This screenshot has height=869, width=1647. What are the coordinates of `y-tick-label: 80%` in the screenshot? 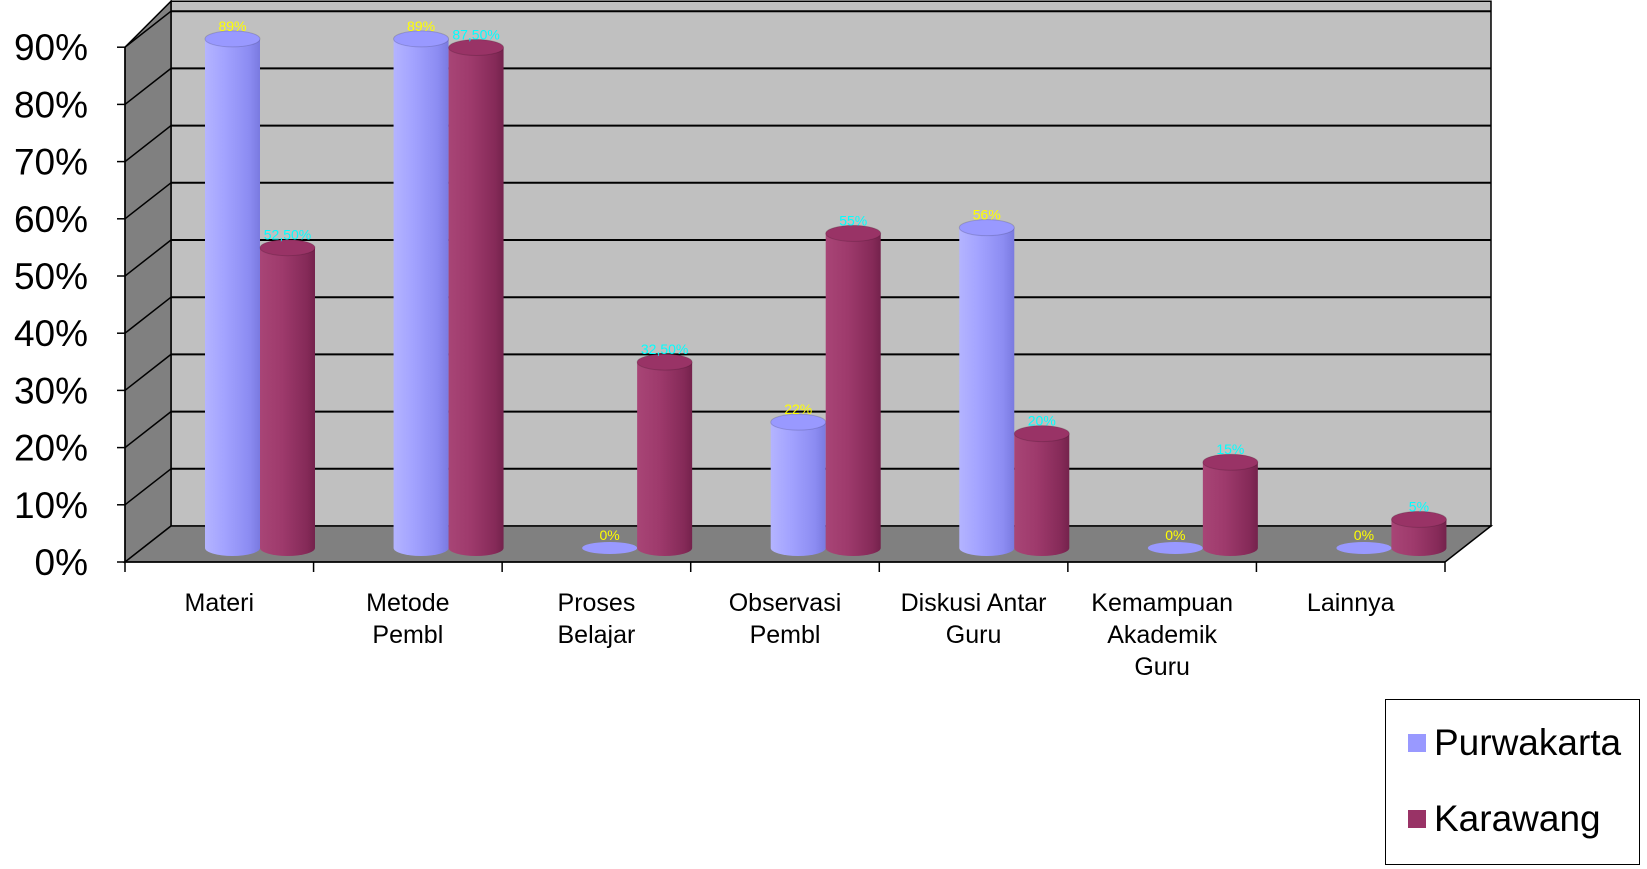 It's located at (51, 104).